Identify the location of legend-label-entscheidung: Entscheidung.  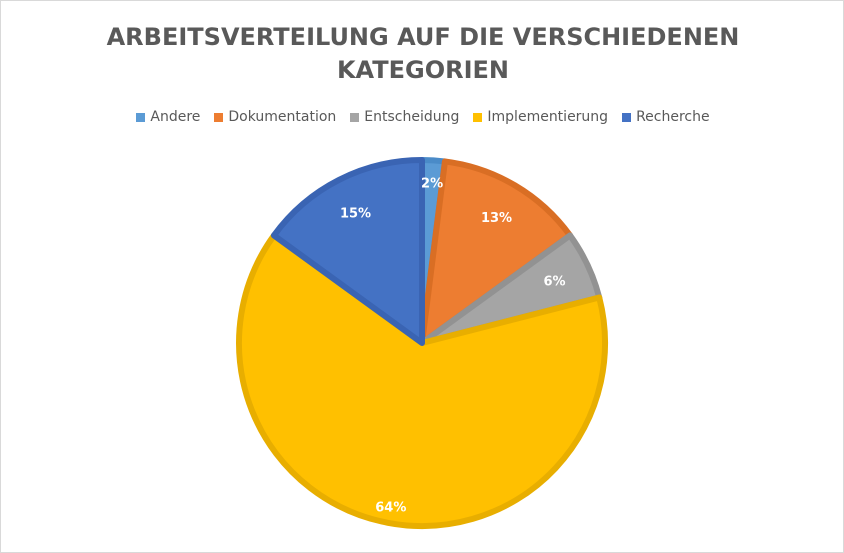
(412, 117).